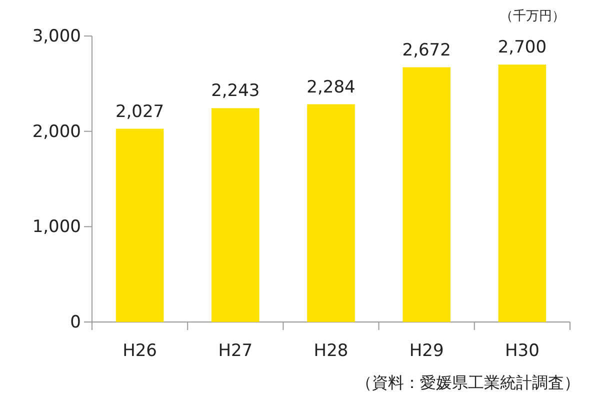 This screenshot has height=400, width=600. I want to click on y-tick-label: 1,000, so click(56, 227).